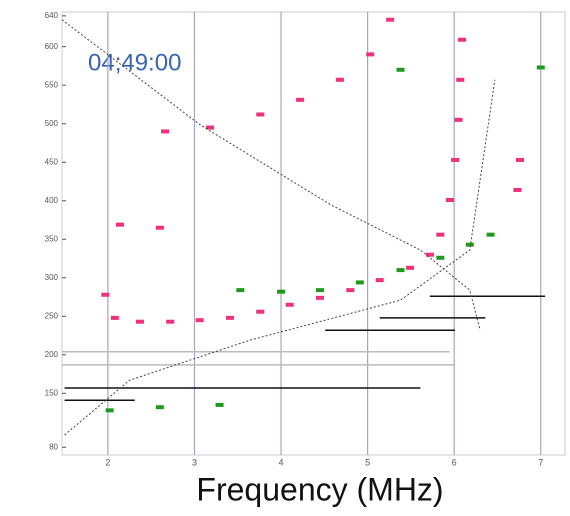  What do you see at coordinates (52, 392) in the screenshot?
I see `y-tick-label: 150` at bounding box center [52, 392].